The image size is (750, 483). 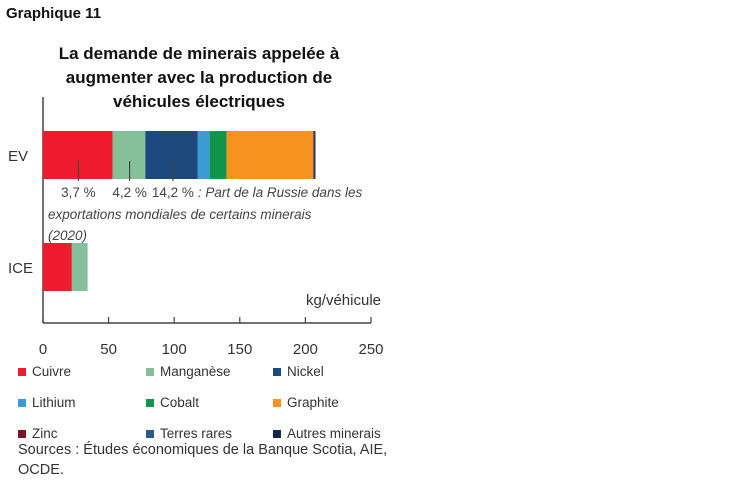 What do you see at coordinates (43, 349) in the screenshot?
I see `x-tick-label: 0` at bounding box center [43, 349].